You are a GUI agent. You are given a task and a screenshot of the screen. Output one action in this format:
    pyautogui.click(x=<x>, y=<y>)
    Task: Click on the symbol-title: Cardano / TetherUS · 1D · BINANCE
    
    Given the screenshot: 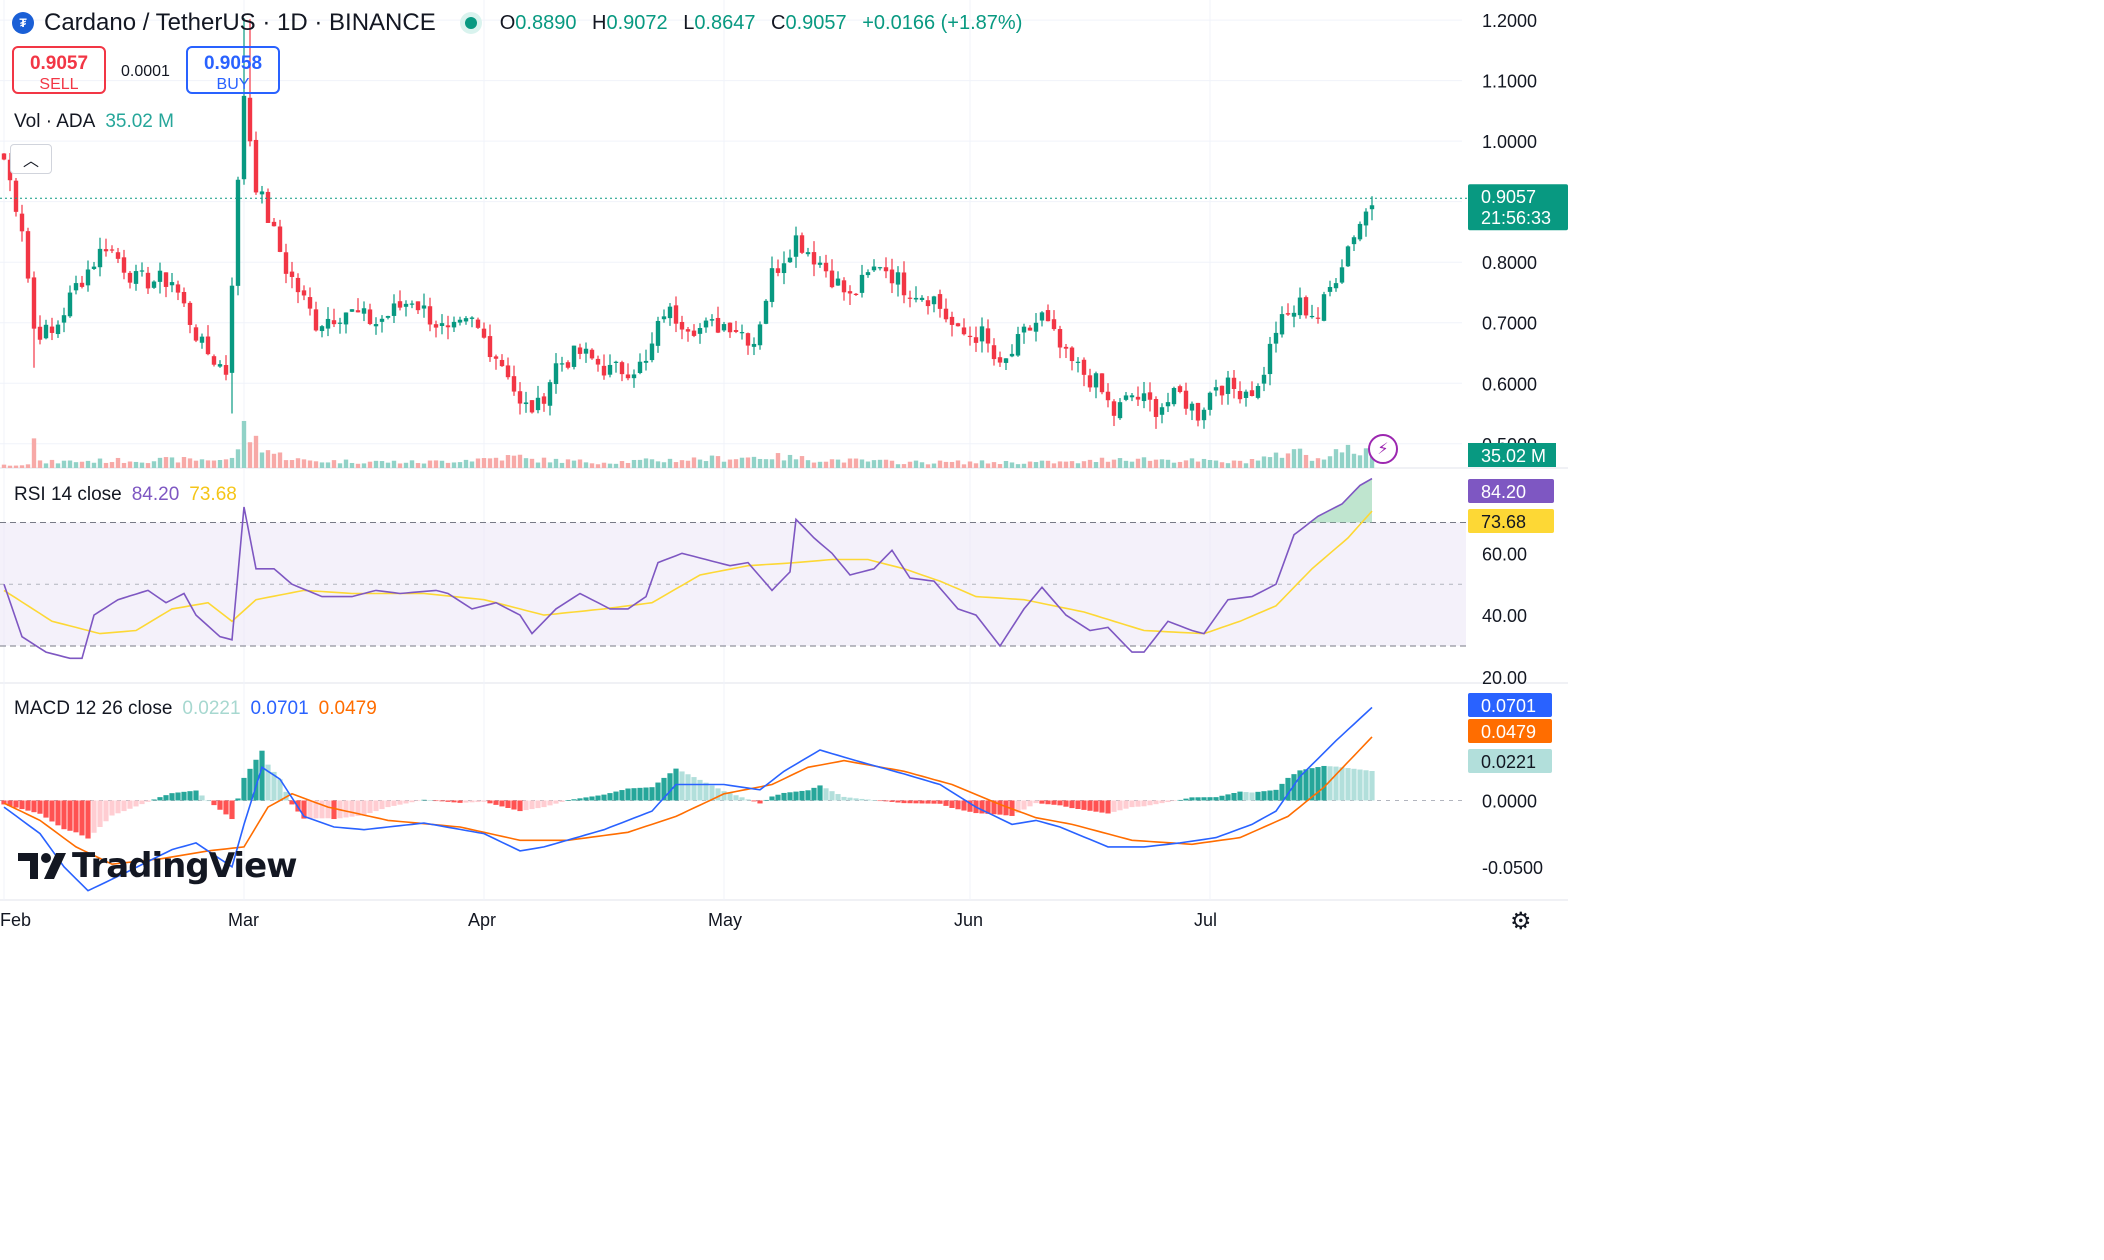 What is the action you would take?
    pyautogui.click(x=240, y=22)
    